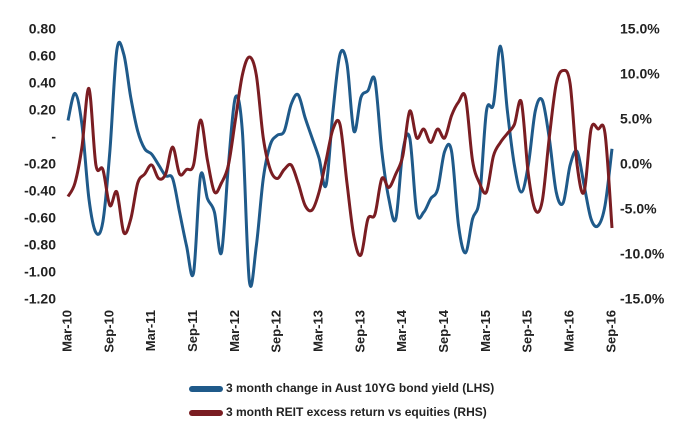  What do you see at coordinates (42, 110) in the screenshot?
I see `y-tick-label: 0.20` at bounding box center [42, 110].